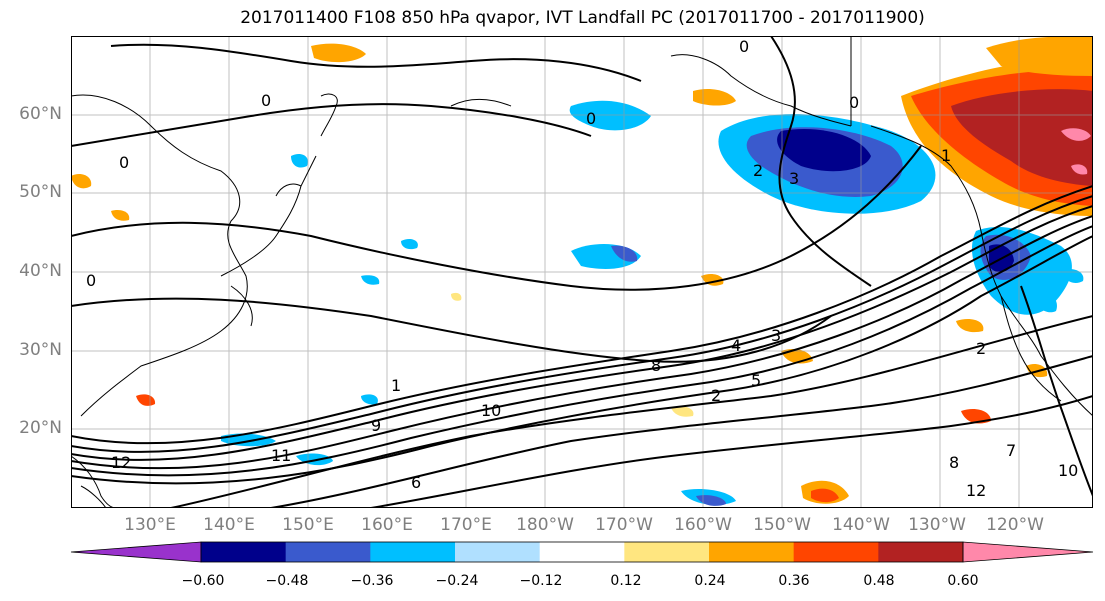 The image size is (1105, 601). What do you see at coordinates (545, 525) in the screenshot?
I see `lon-label-180w: 180°W` at bounding box center [545, 525].